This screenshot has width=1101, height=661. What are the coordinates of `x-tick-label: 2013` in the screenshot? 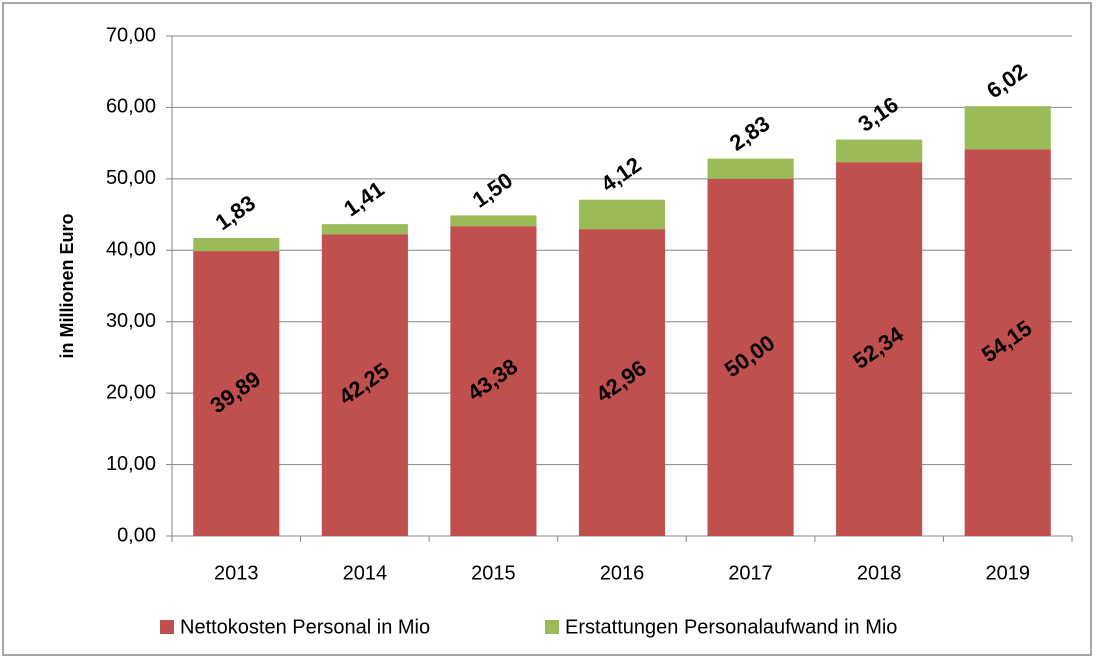 It's located at (236, 573).